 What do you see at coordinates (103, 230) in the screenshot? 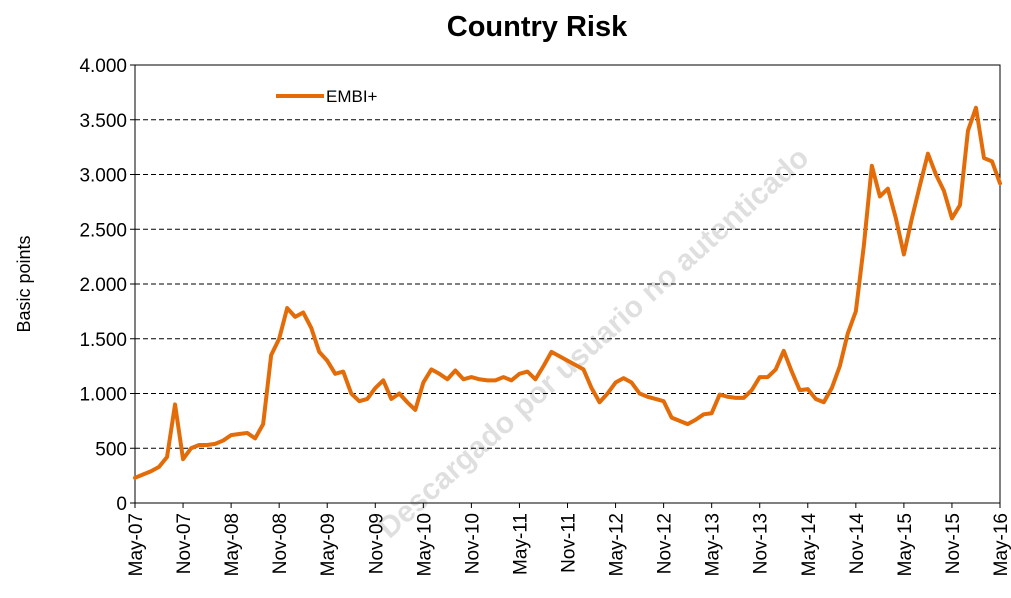
I see `y-tick-label: 2.500` at bounding box center [103, 230].